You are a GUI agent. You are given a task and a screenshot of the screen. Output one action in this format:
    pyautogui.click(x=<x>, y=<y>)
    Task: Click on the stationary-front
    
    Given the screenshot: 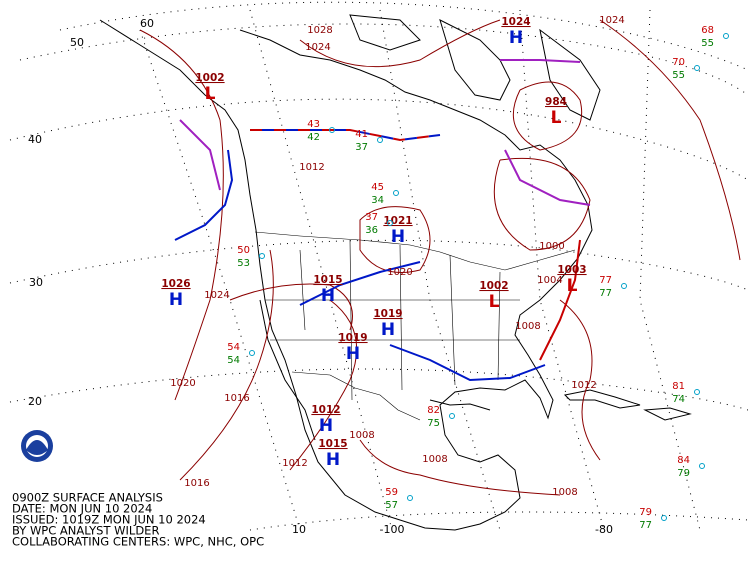 What is the action you would take?
    pyautogui.click(x=345, y=135)
    